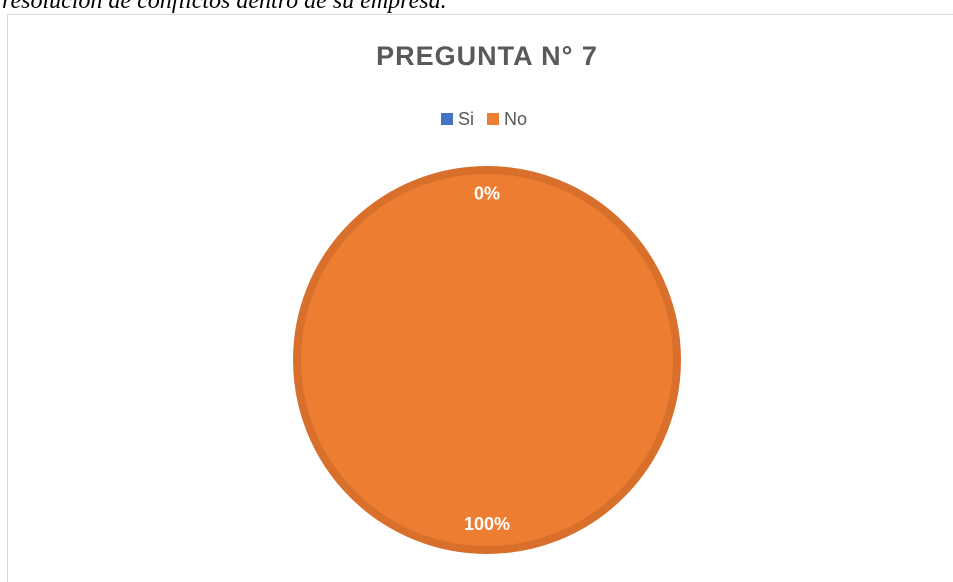 The image size is (953, 582). I want to click on chart-title: PREGUNTA N° 7, so click(487, 56).